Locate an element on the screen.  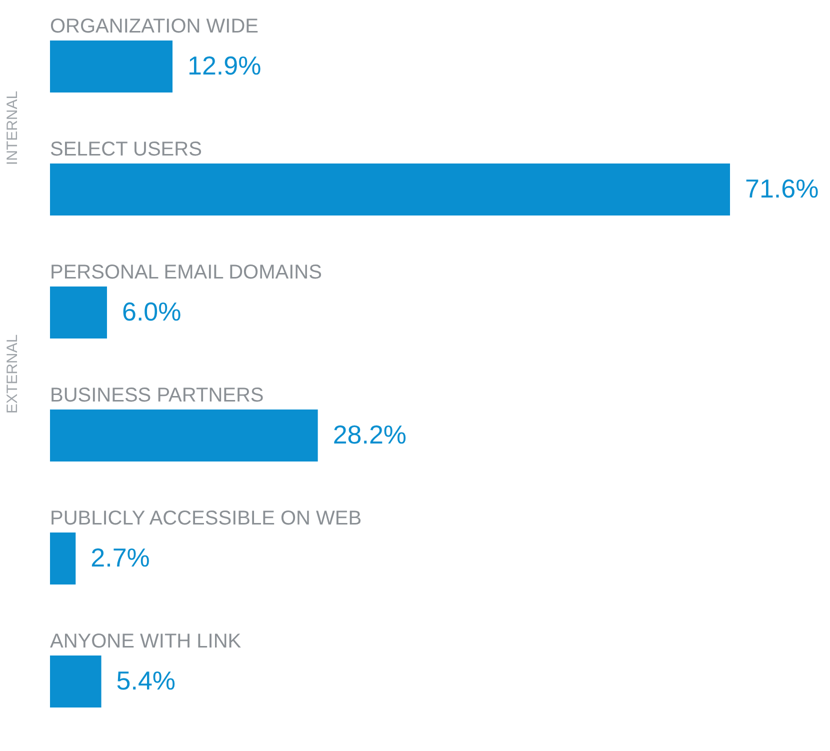
text: INTERNAL is located at coordinates (12, 128).